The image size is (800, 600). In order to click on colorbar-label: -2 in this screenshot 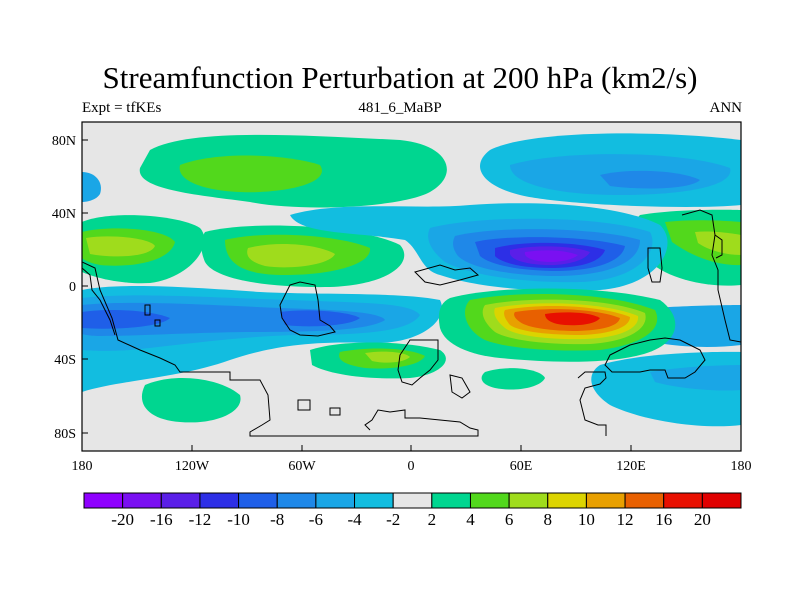, I will do `click(393, 519)`.